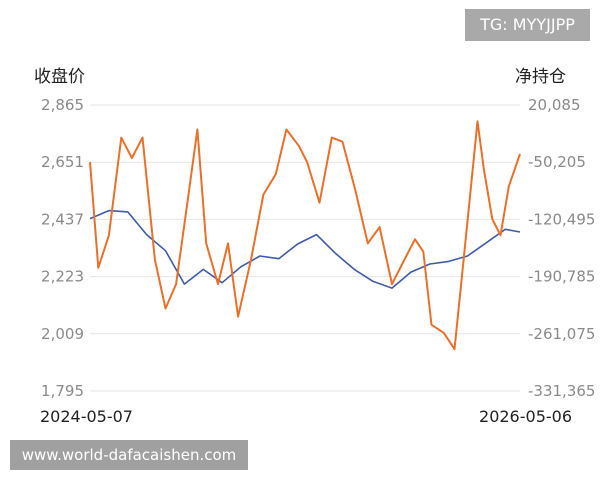 The height and width of the screenshot is (480, 600). Describe the element at coordinates (62, 334) in the screenshot. I see `y-left-tick-label: 2,009` at that location.